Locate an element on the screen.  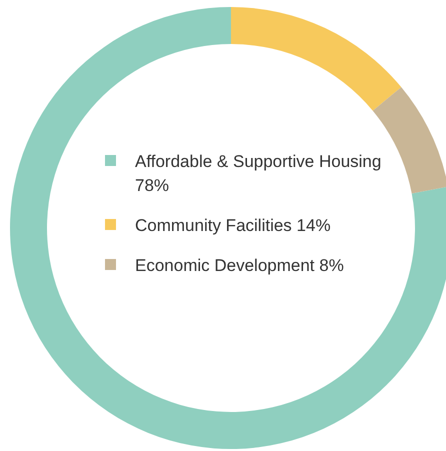
data-label: 8% is located at coordinates (331, 265).